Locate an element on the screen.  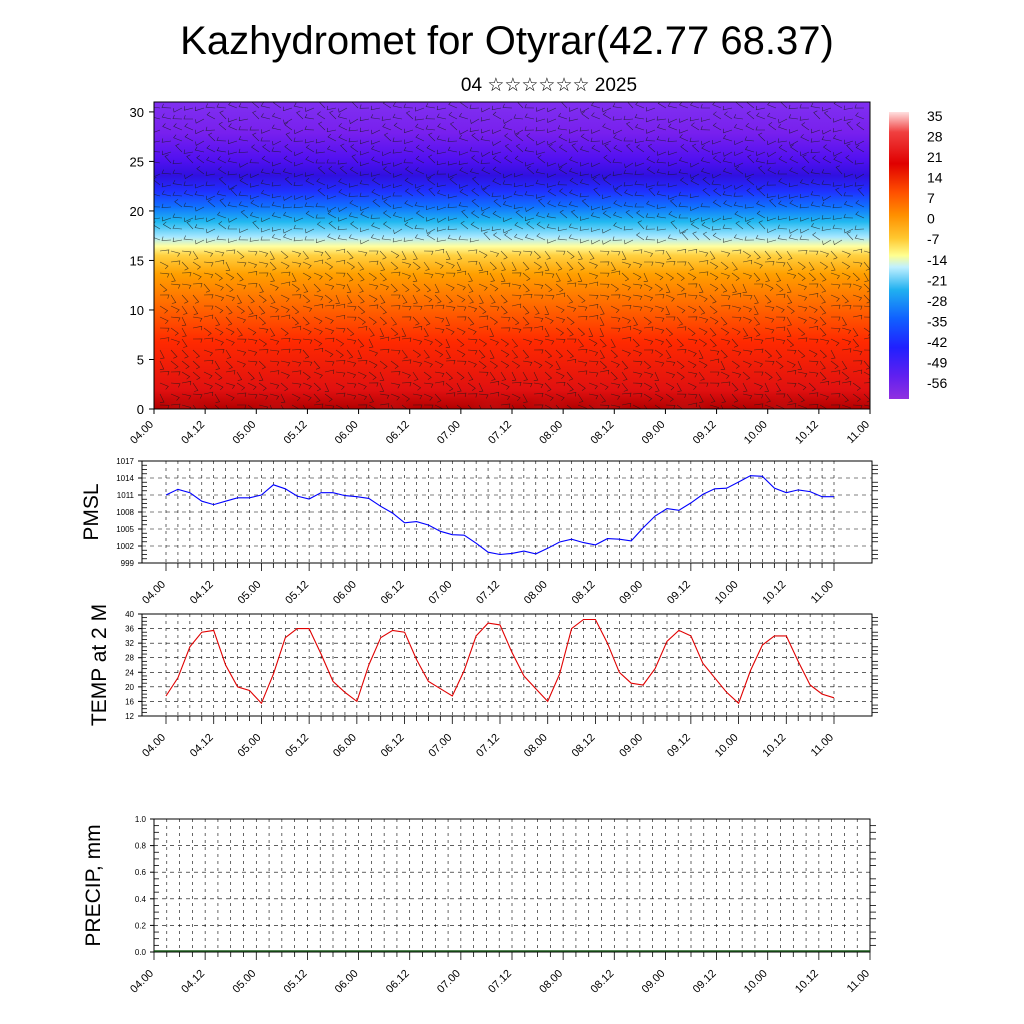
x-tick-label: 09.12 is located at coordinates (705, 433).